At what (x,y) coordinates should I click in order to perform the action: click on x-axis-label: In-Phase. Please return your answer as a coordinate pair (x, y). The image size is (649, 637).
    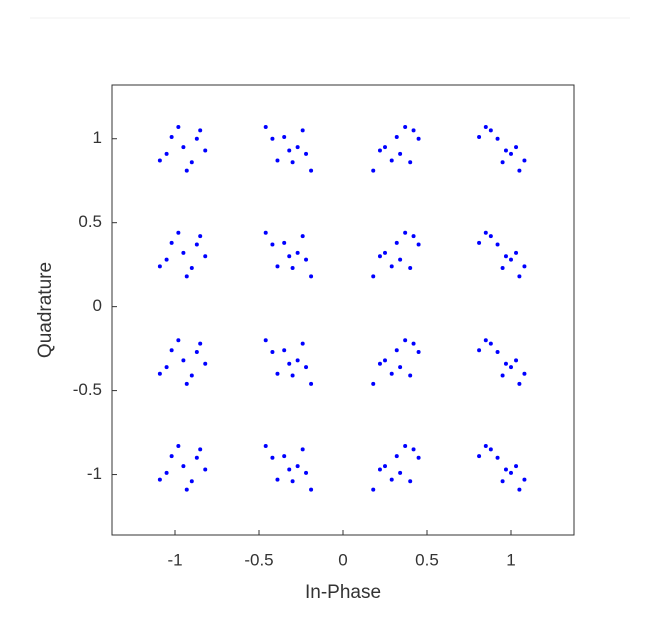
    Looking at the image, I should click on (343, 592).